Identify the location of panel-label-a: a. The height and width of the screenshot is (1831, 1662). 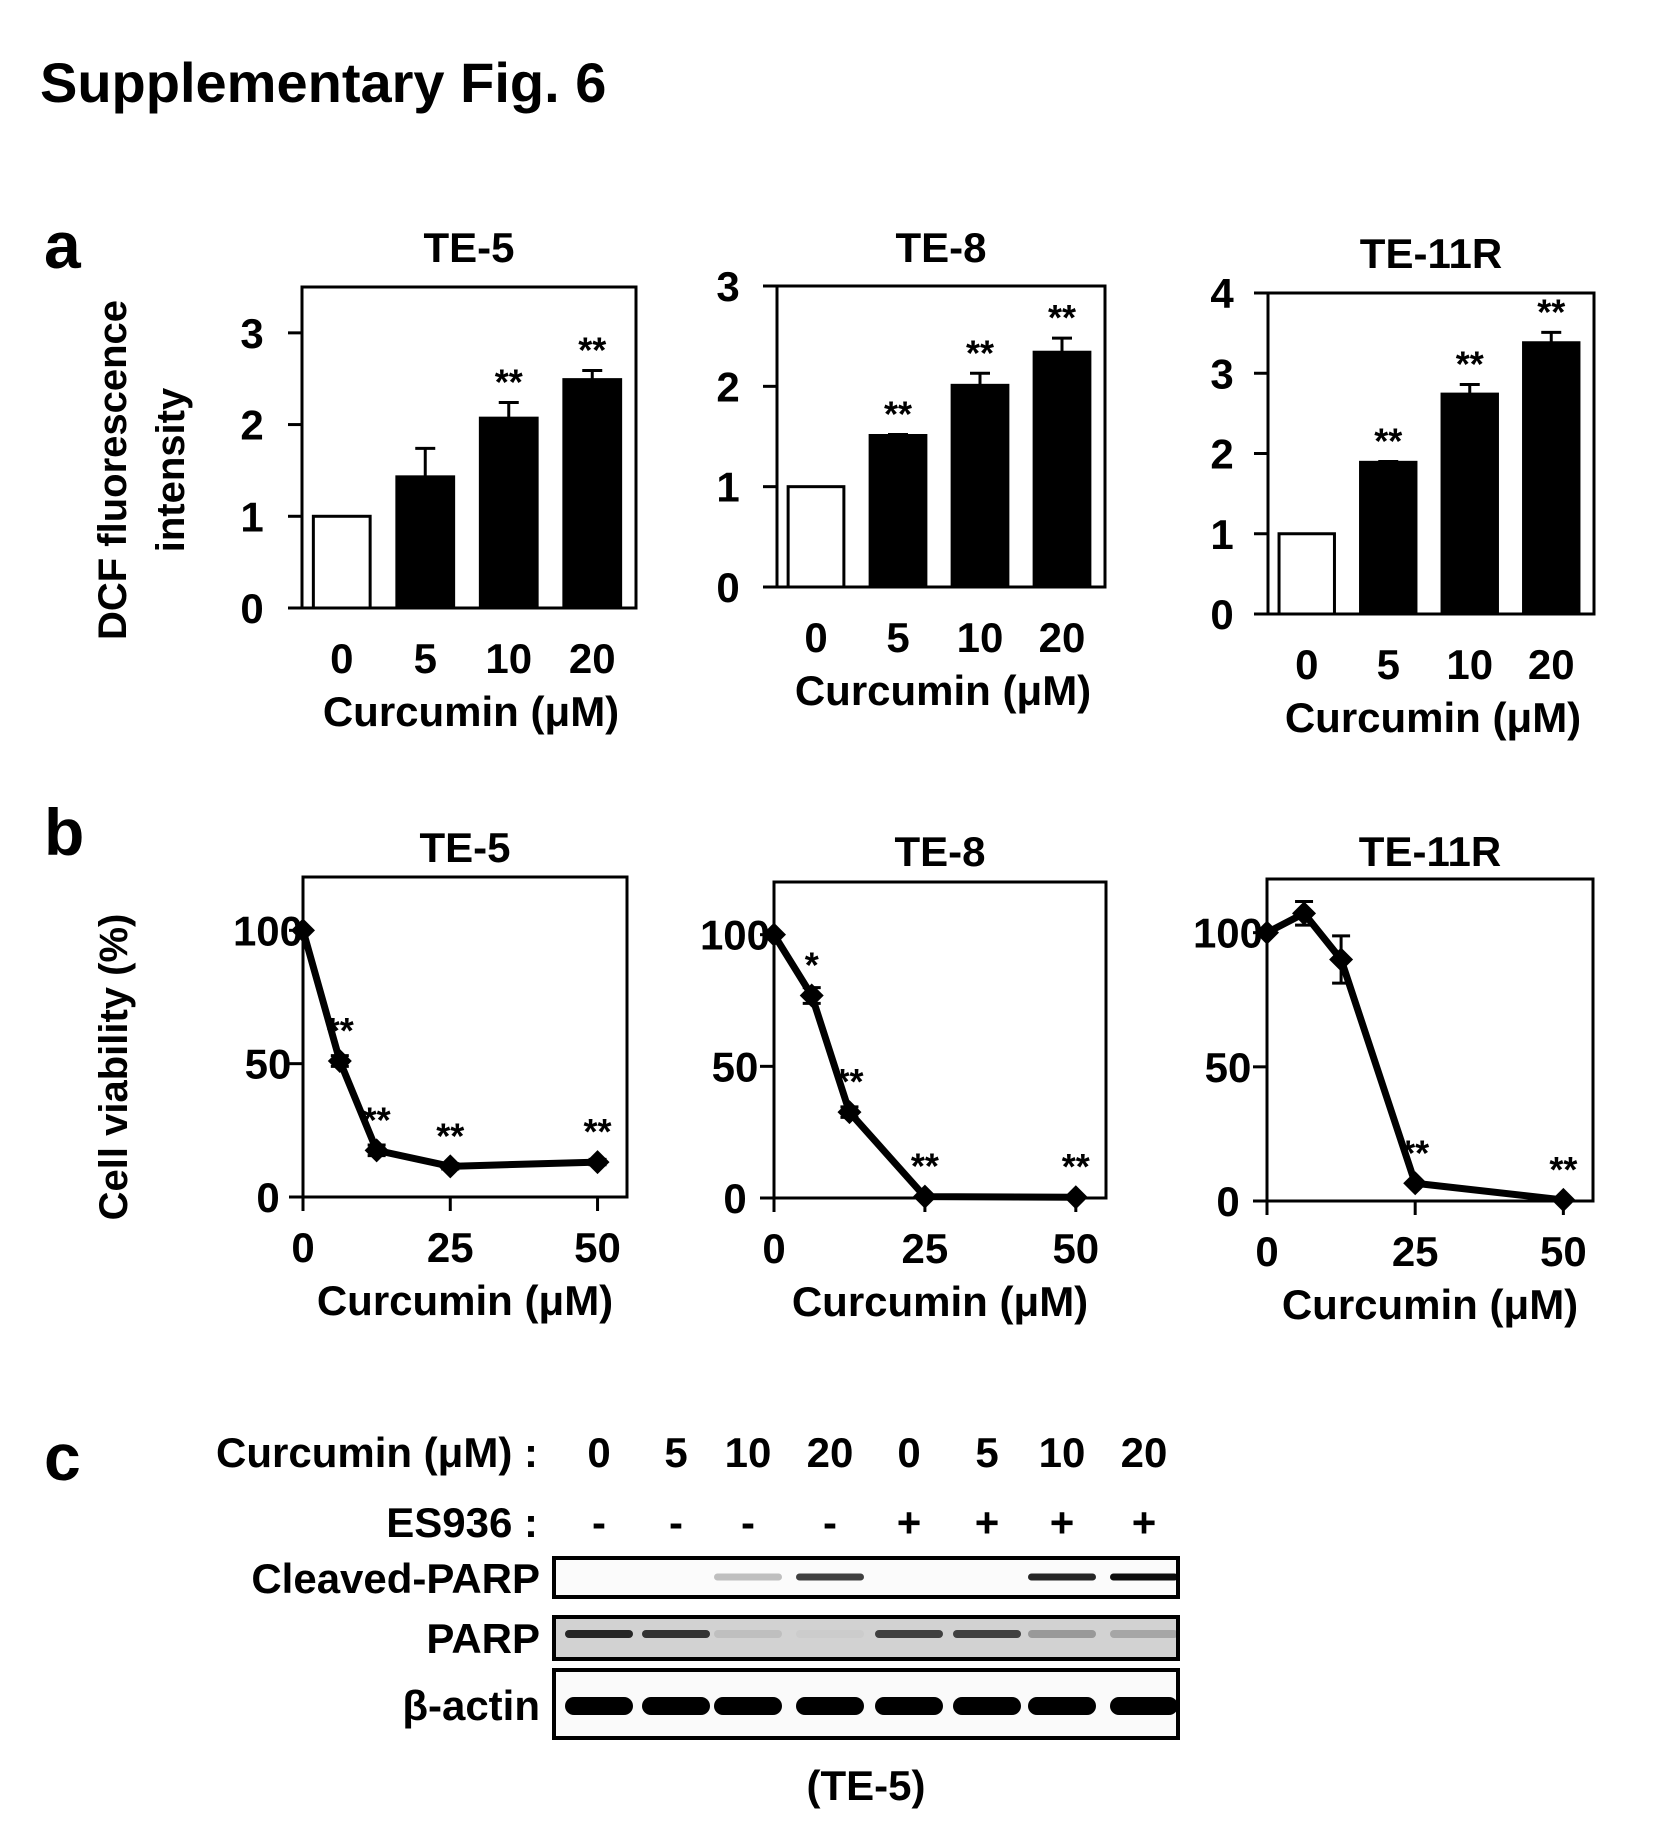
(63, 245).